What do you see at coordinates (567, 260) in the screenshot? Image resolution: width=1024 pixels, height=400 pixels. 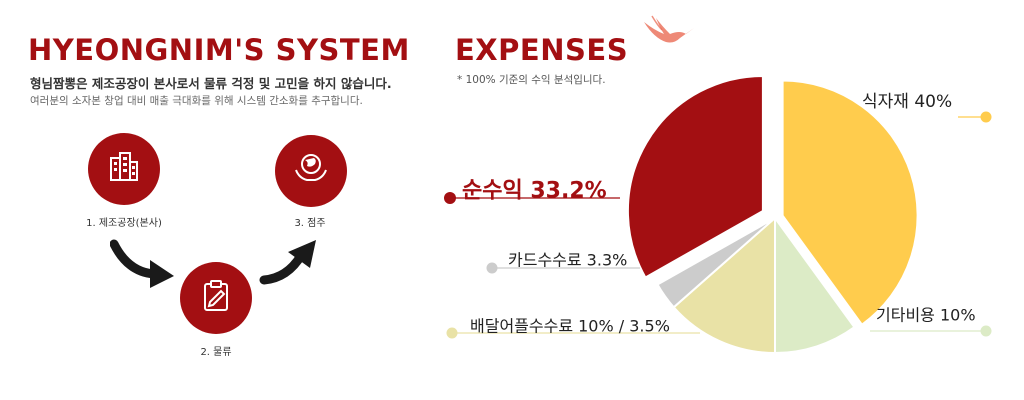 I see `slice-label: 카드수수료 3.3%` at bounding box center [567, 260].